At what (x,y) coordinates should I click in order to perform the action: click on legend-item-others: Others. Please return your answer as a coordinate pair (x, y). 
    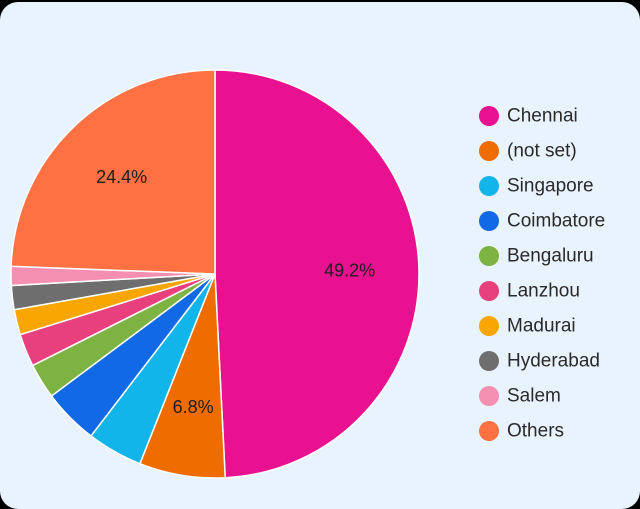
    Looking at the image, I should click on (521, 431).